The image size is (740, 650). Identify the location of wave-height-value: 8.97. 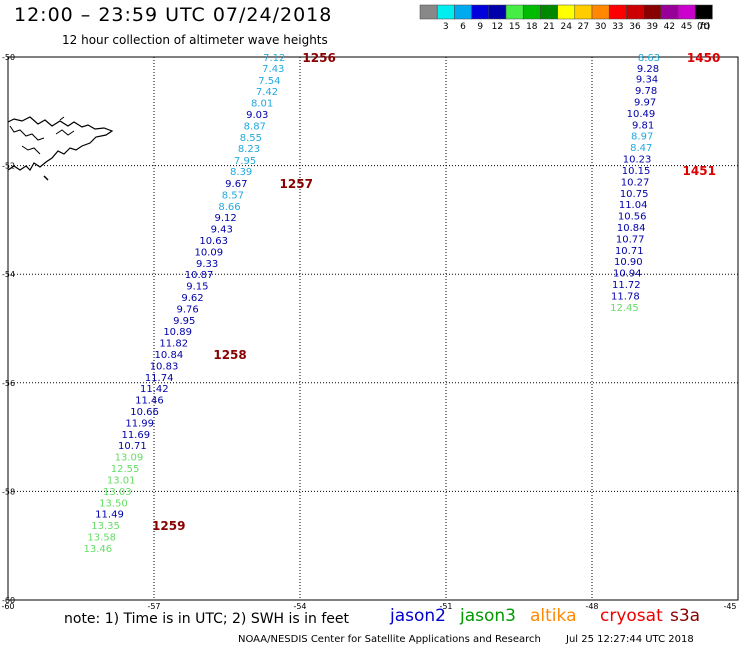
(642, 137).